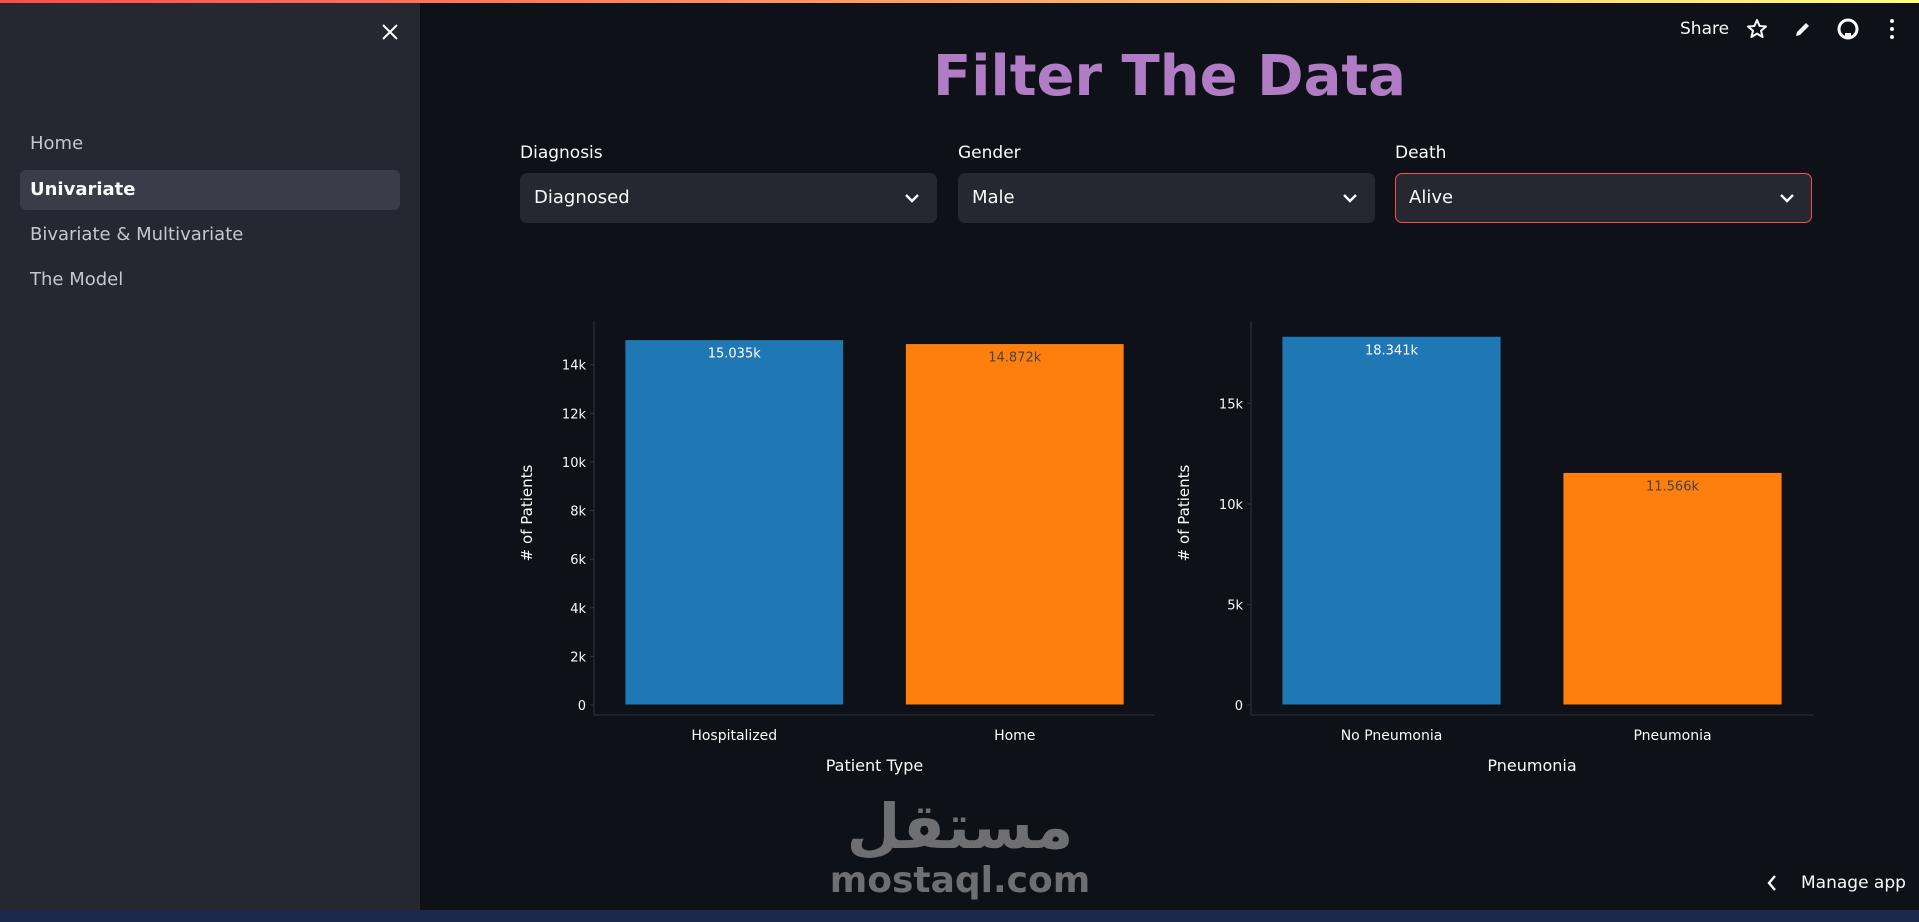 The height and width of the screenshot is (922, 1919). What do you see at coordinates (1392, 736) in the screenshot?
I see `x-tick-label: No Pneumonia` at bounding box center [1392, 736].